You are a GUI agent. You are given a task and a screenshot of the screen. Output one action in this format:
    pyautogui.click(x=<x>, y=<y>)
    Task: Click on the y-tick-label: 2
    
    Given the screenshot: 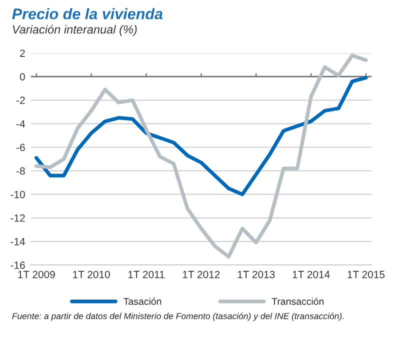 What is the action you would take?
    pyautogui.click(x=22, y=53)
    